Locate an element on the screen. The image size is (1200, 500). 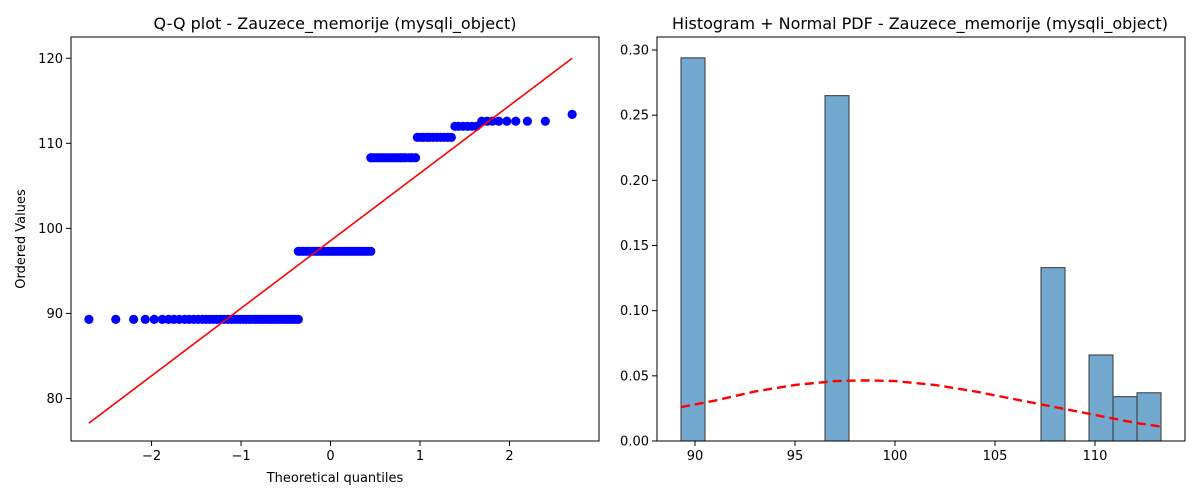
normal-pdf-series is located at coordinates (921, 403).